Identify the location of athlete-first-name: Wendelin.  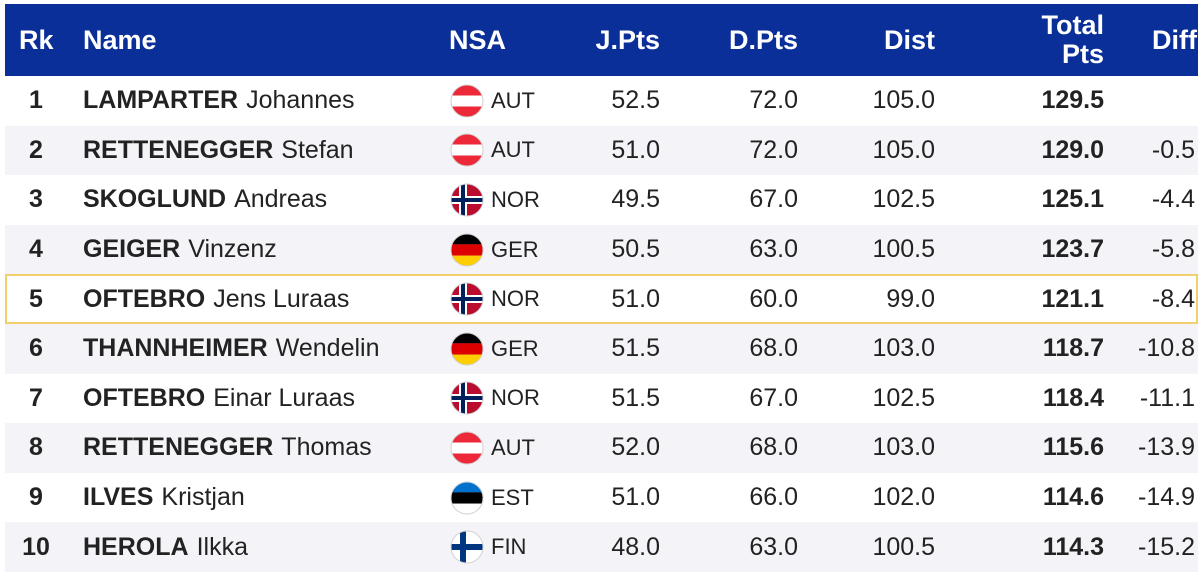
(327, 348).